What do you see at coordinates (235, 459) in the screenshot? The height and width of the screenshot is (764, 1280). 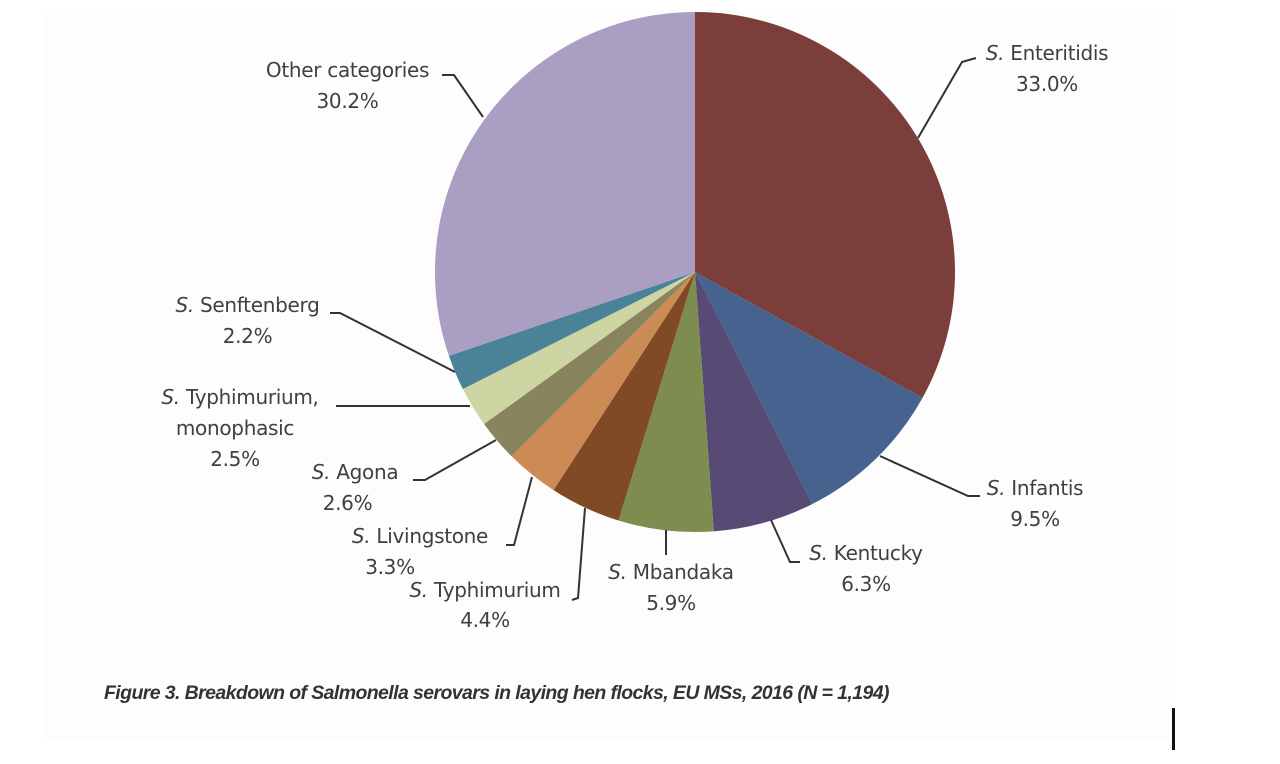 I see `label-value: 2.5%` at bounding box center [235, 459].